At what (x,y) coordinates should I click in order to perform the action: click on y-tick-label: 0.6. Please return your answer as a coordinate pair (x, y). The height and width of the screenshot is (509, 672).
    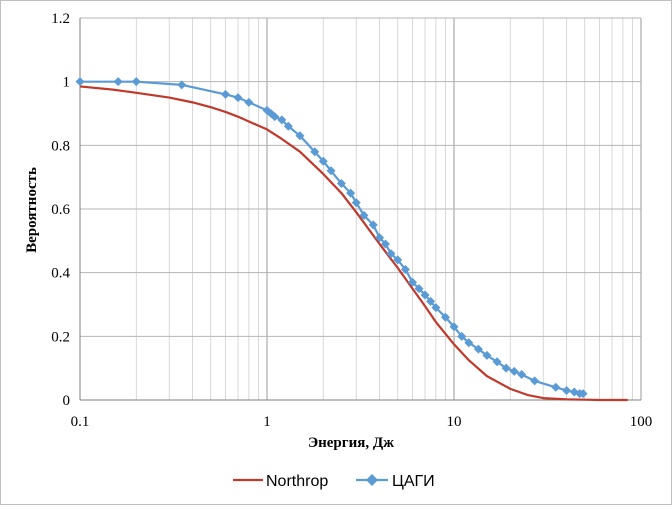
    Looking at the image, I should click on (60, 210).